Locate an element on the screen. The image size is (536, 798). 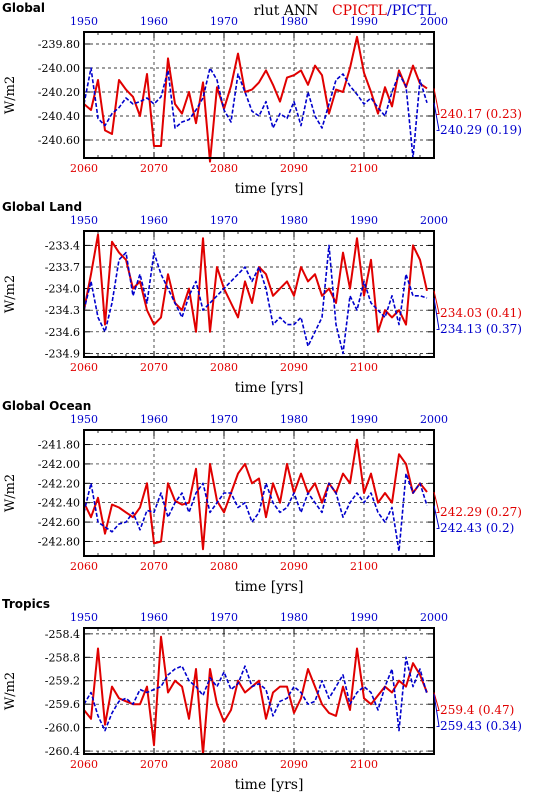
header-variable: rlut ANN is located at coordinates (286, 11).